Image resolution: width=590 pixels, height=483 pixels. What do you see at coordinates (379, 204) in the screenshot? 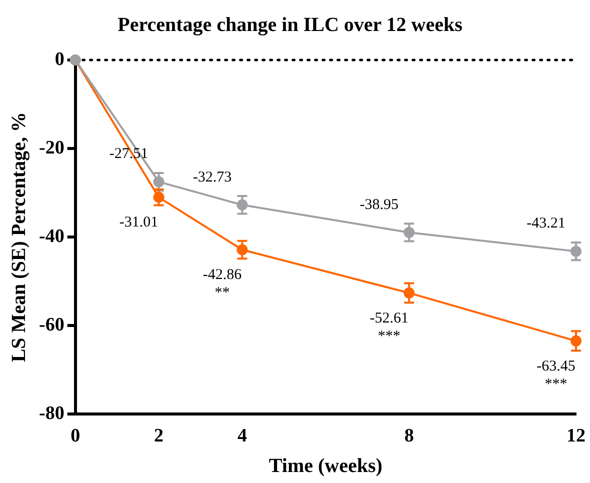
I see `data-label: -38.95` at bounding box center [379, 204].